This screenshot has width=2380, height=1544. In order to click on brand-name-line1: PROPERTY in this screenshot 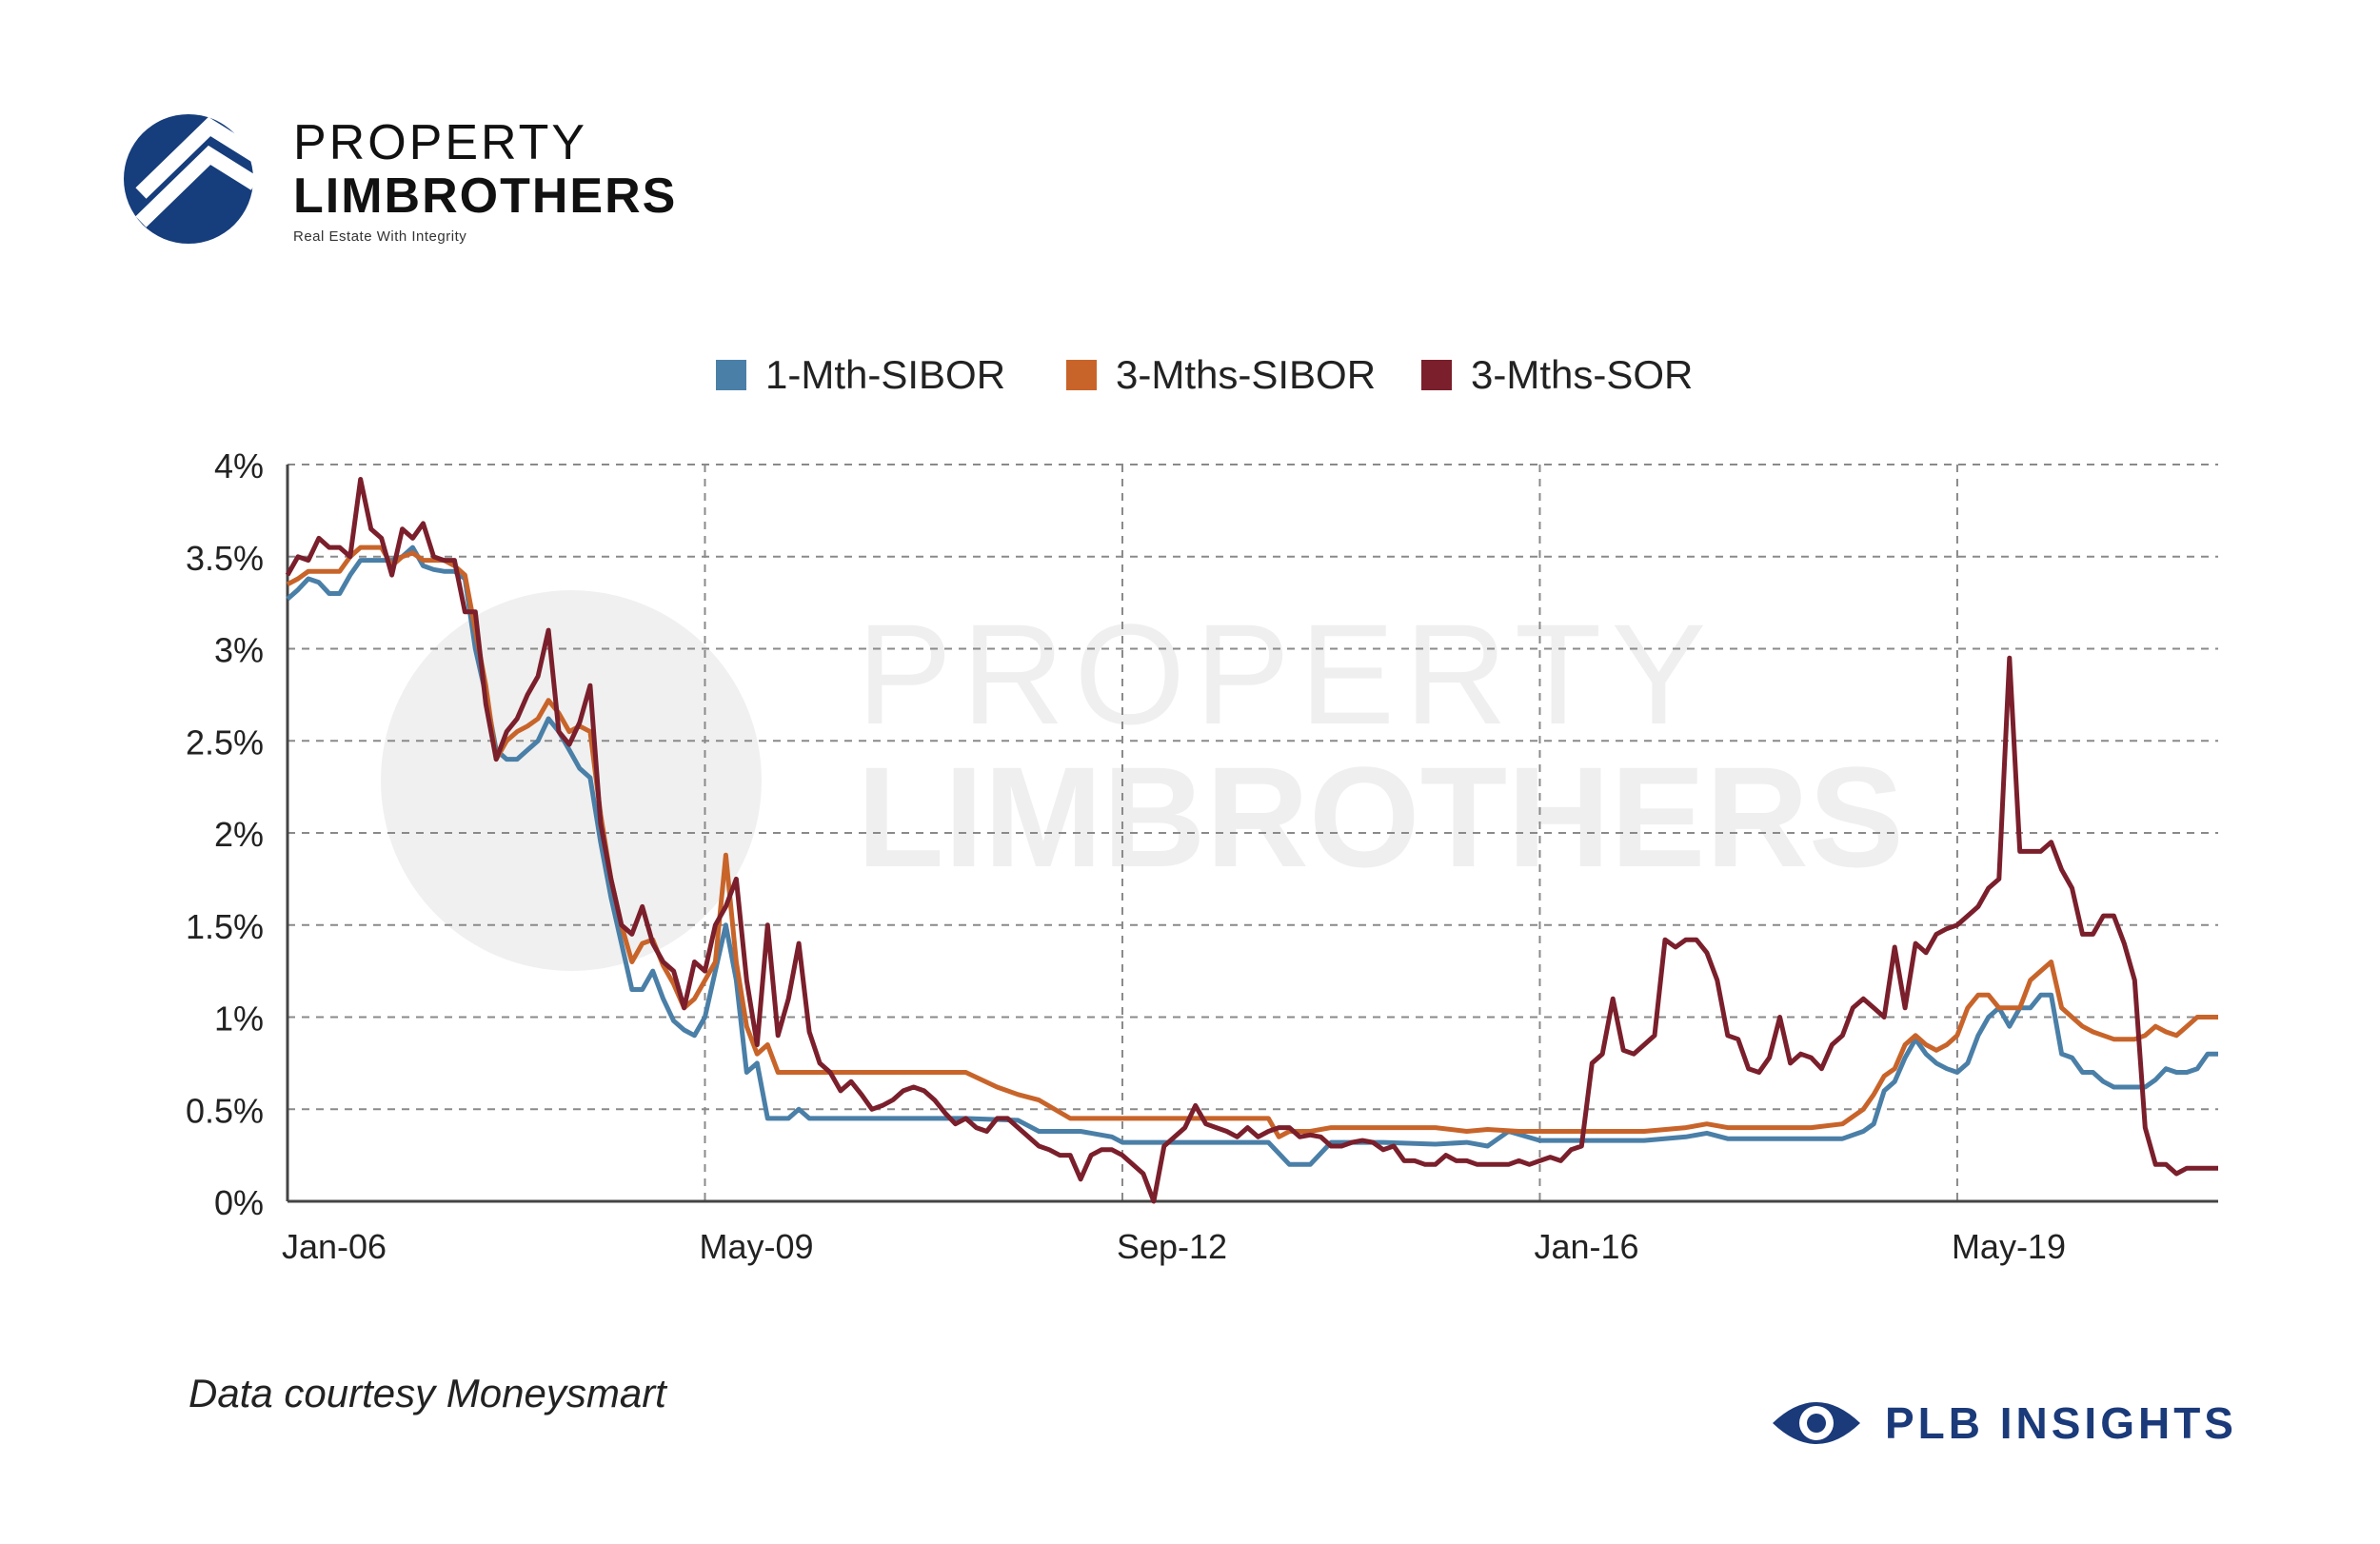, I will do `click(440, 142)`.